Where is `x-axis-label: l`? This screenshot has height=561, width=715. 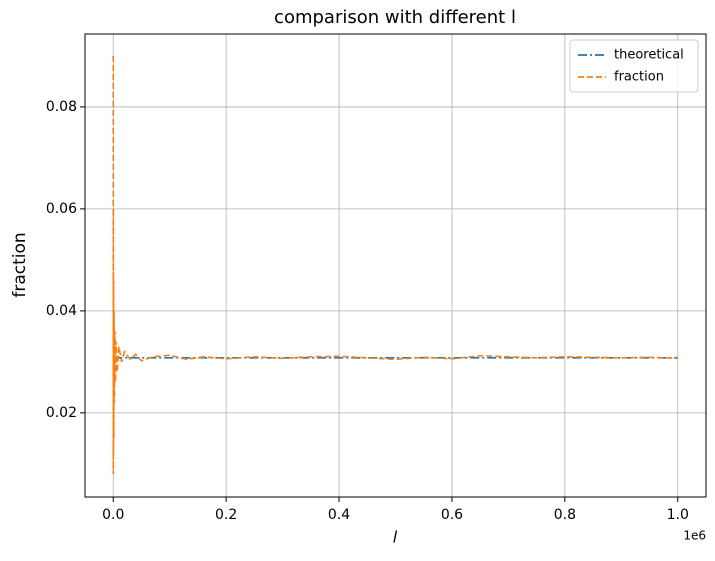 x-axis-label: l is located at coordinates (395, 537).